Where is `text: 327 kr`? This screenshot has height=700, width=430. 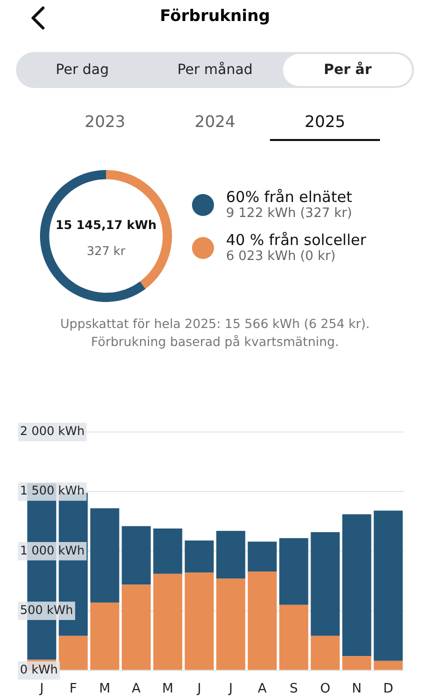 text: 327 kr is located at coordinates (106, 251).